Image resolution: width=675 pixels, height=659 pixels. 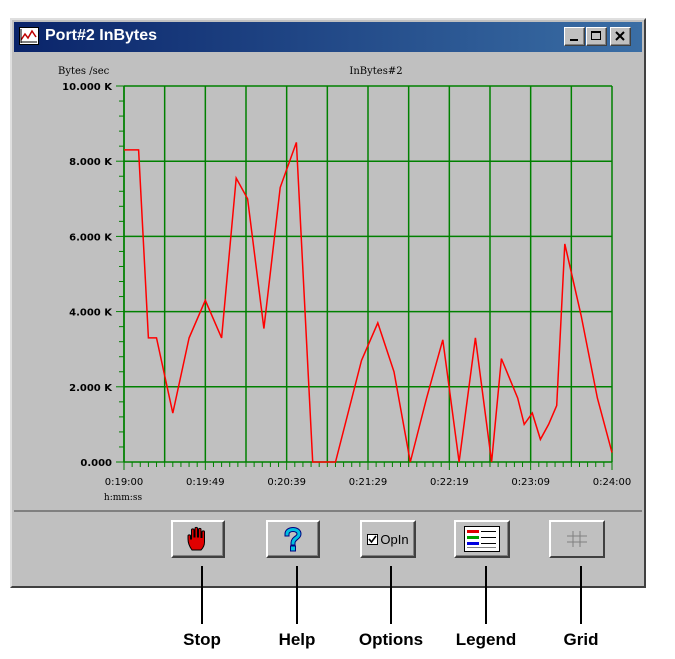 What do you see at coordinates (373, 539) in the screenshot?
I see `checkbox-icon` at bounding box center [373, 539].